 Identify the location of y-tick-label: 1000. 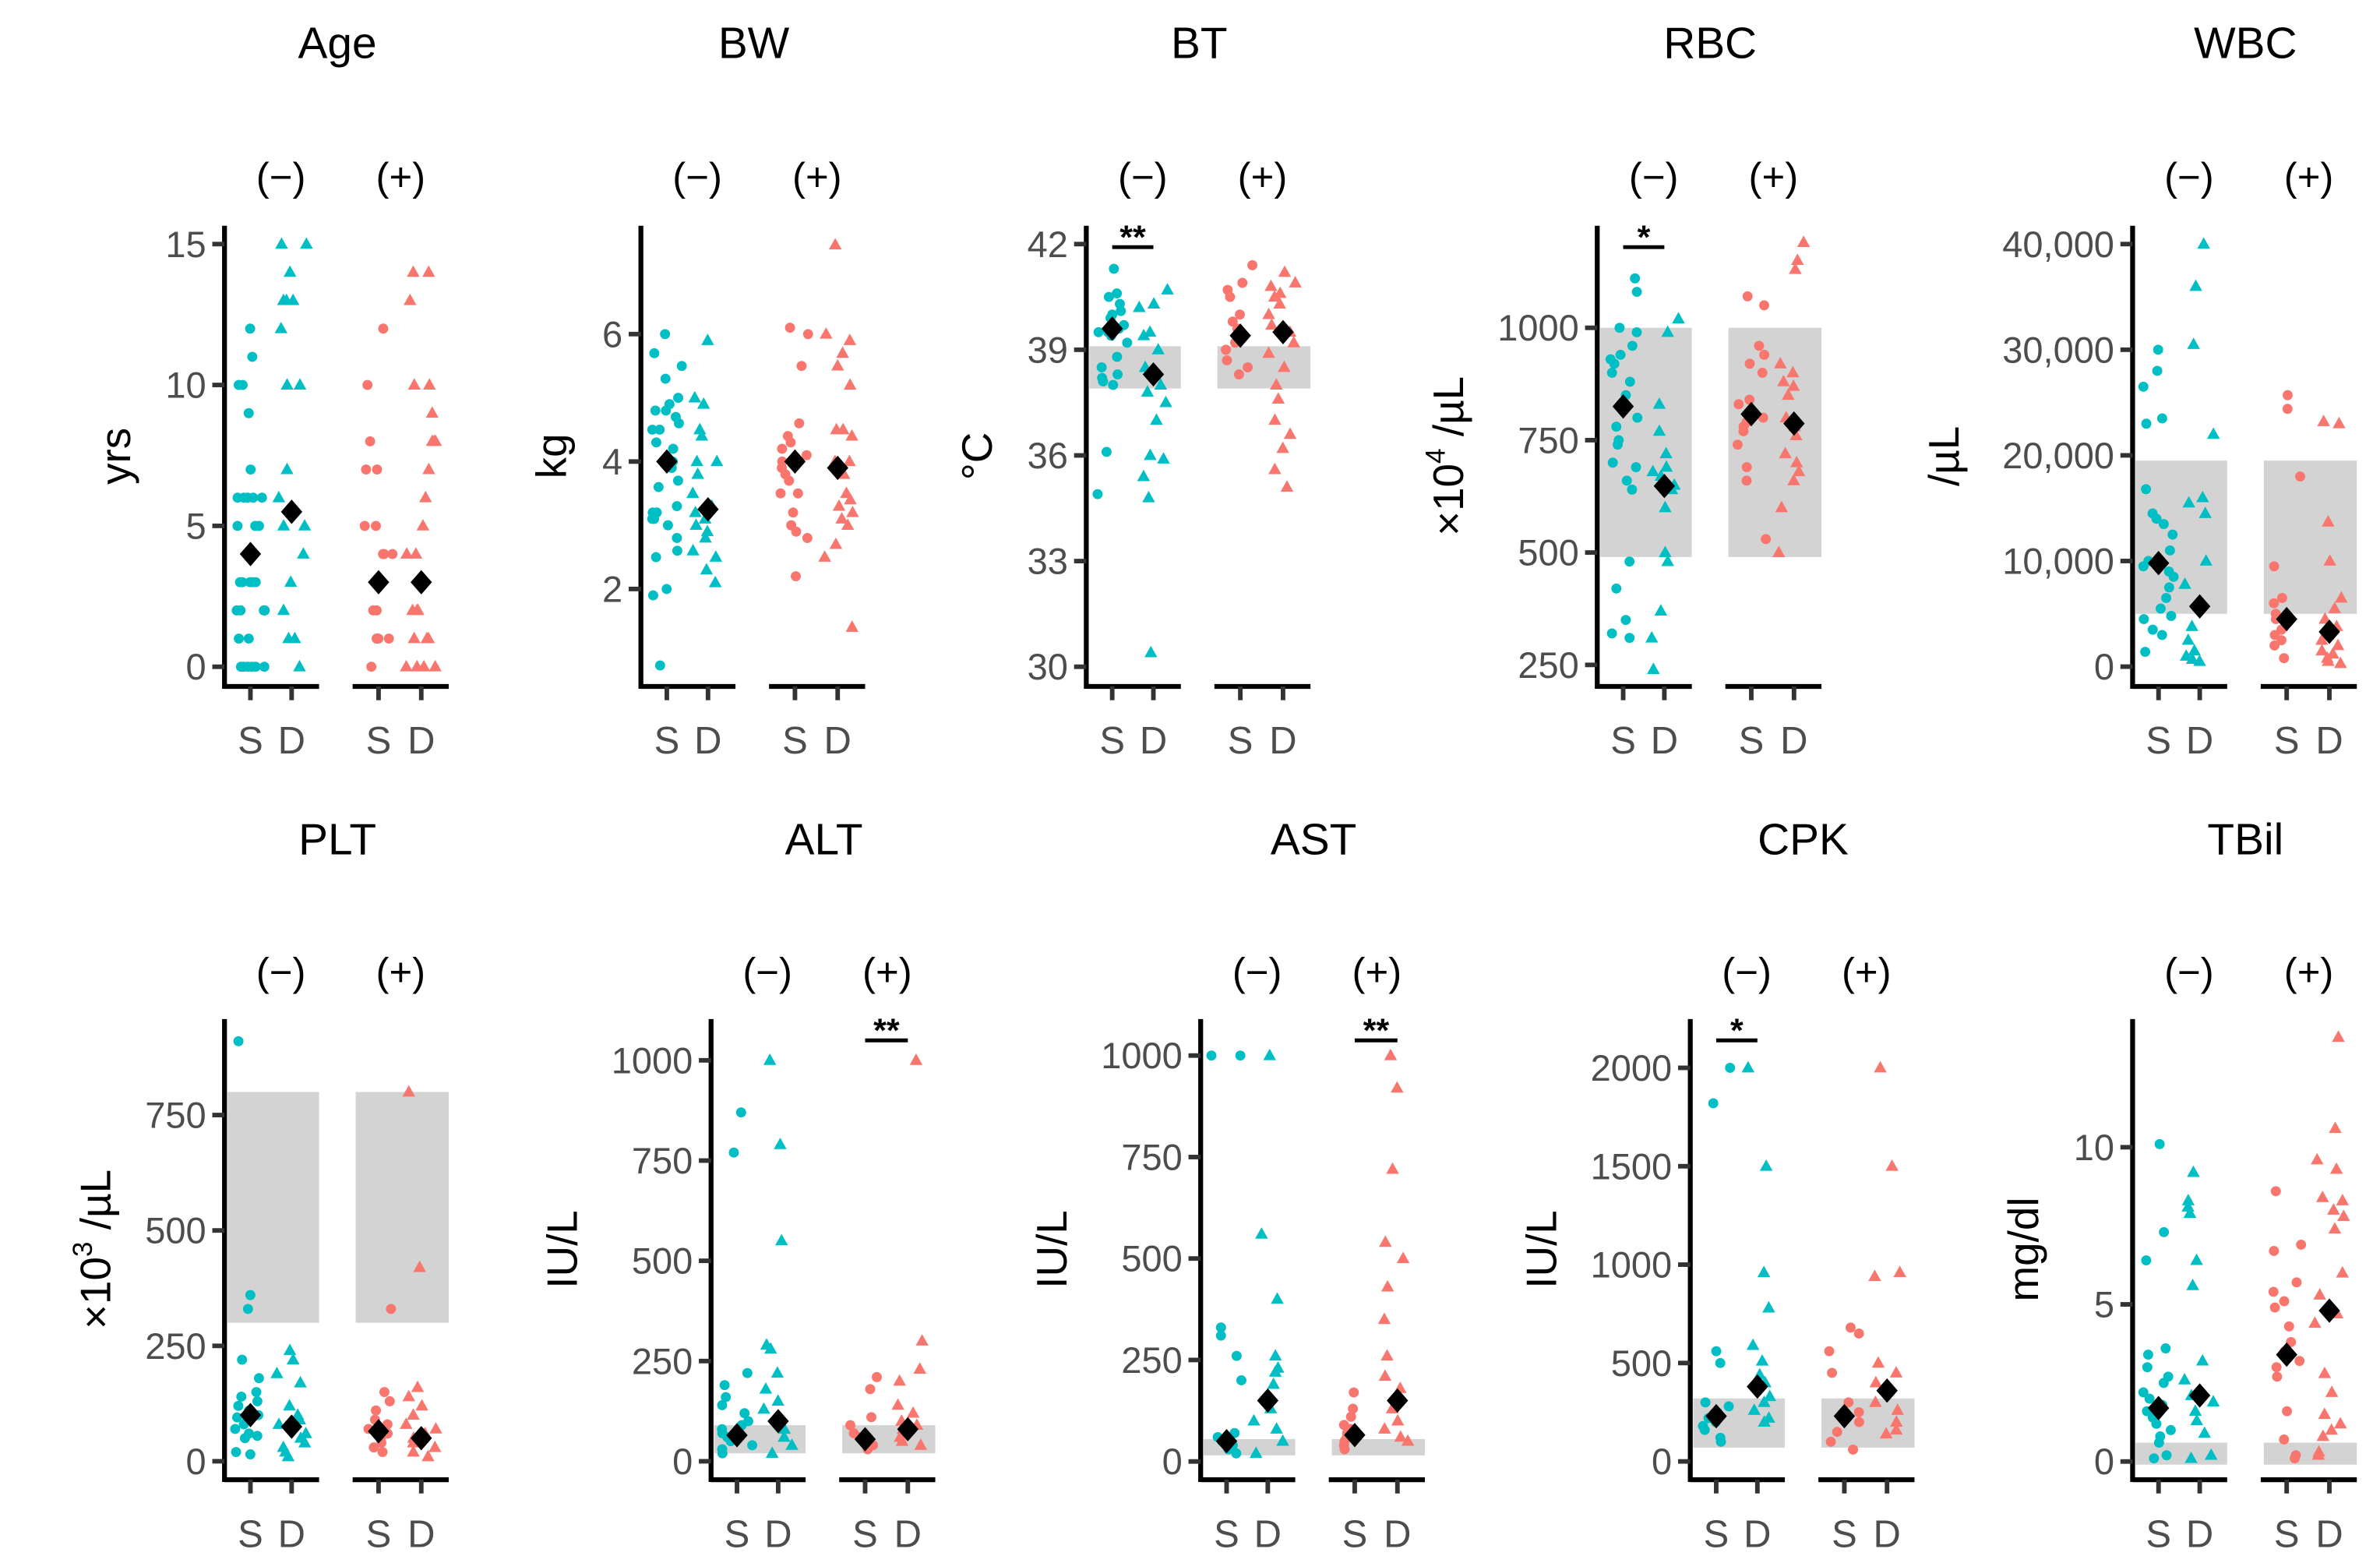
(1538, 327).